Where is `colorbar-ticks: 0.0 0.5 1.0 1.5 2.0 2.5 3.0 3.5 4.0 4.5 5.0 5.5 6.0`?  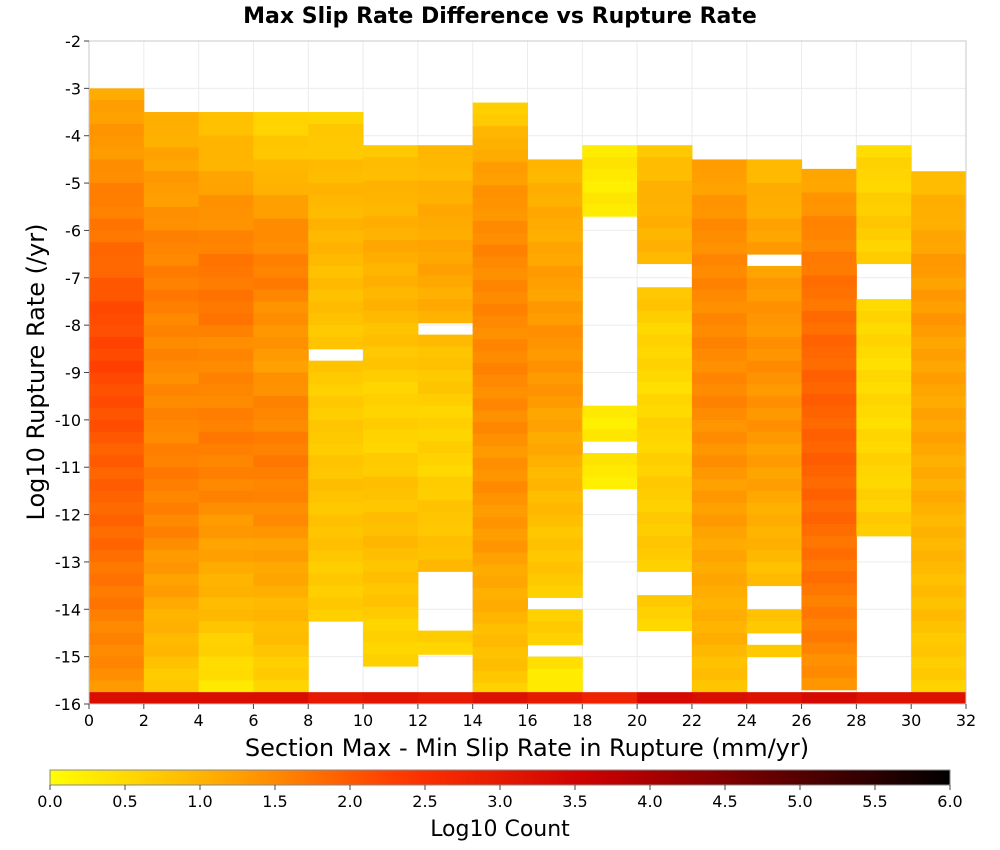 colorbar-ticks: 0.0 0.5 1.0 1.5 2.0 2.5 3.0 3.5 4.0 4.5 5.0 5.5 6.0 is located at coordinates (500, 798).